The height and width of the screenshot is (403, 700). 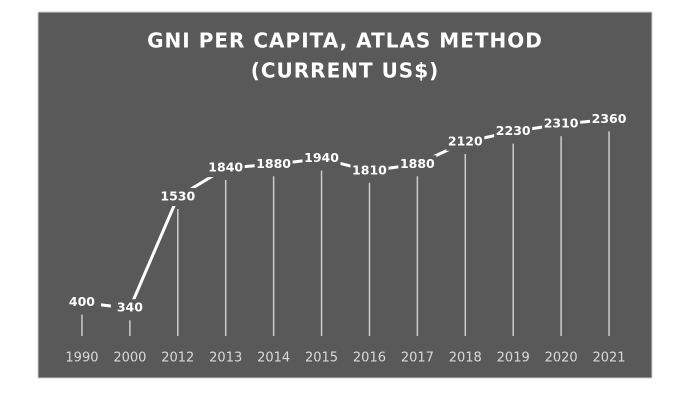 I want to click on x-tick-label: 2021, so click(x=608, y=358).